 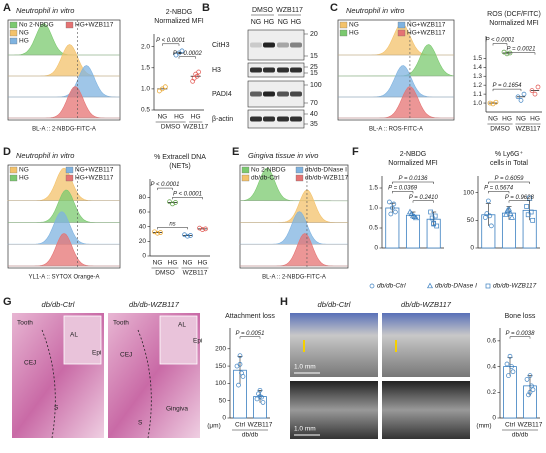 I want to click on y-tick-label: 50, so click(x=471, y=220).